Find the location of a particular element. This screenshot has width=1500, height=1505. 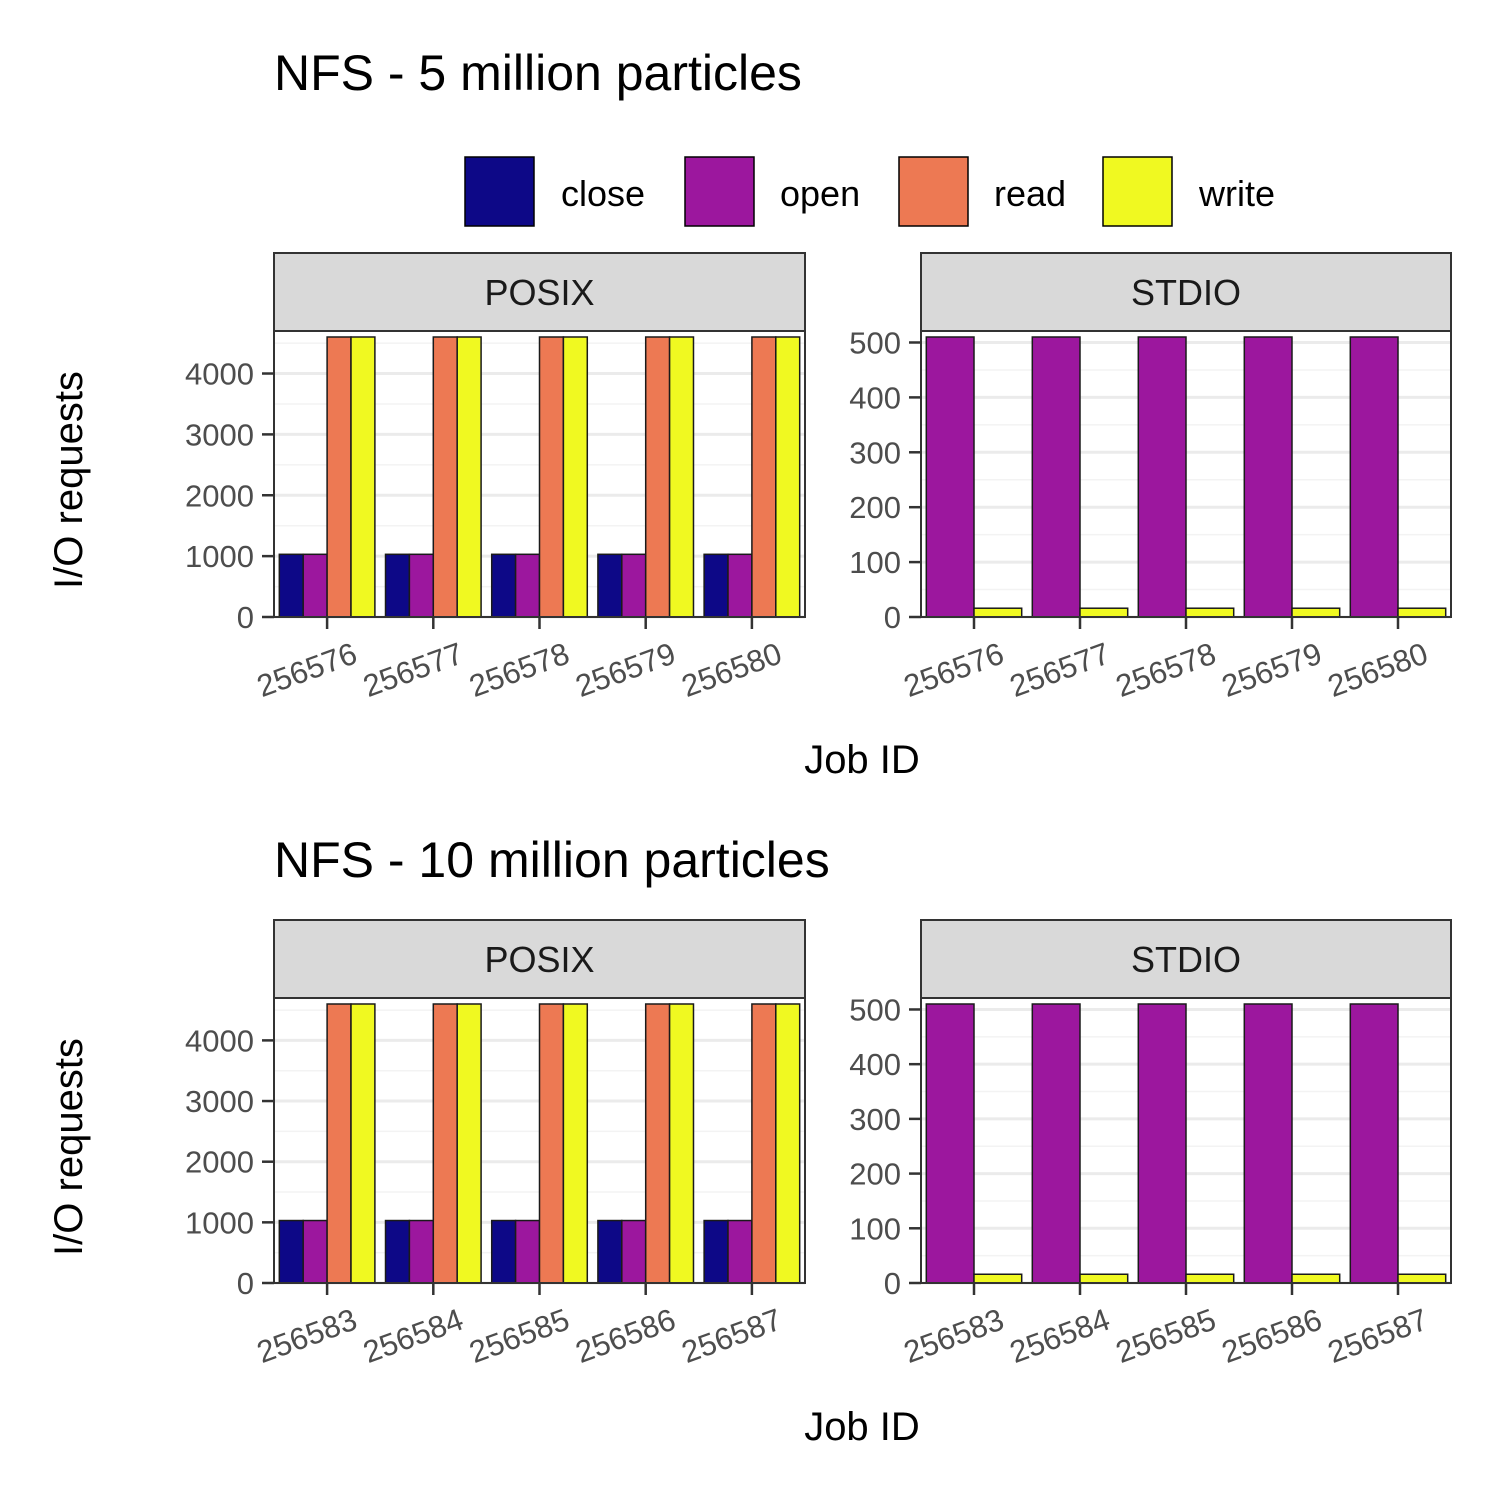

y-tick-label: 500 is located at coordinates (875, 342).